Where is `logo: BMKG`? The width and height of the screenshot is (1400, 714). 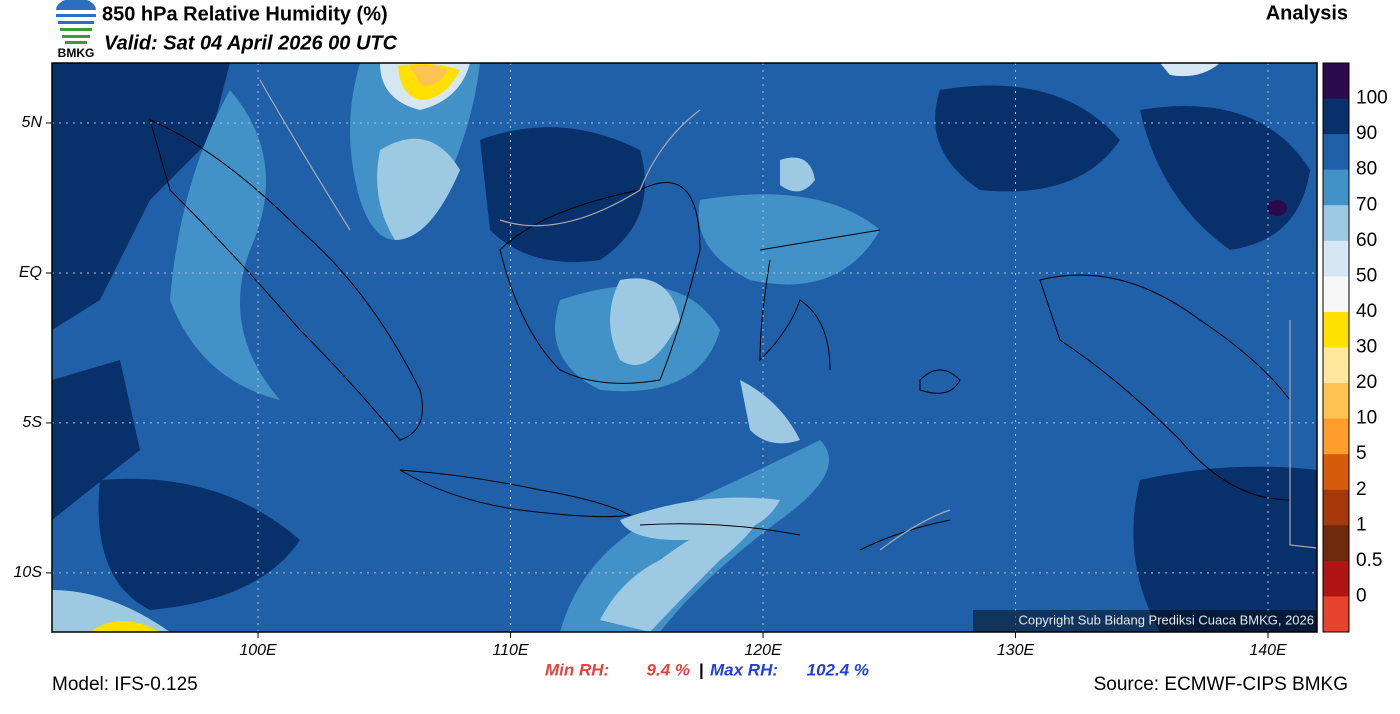 logo: BMKG is located at coordinates (76, 30).